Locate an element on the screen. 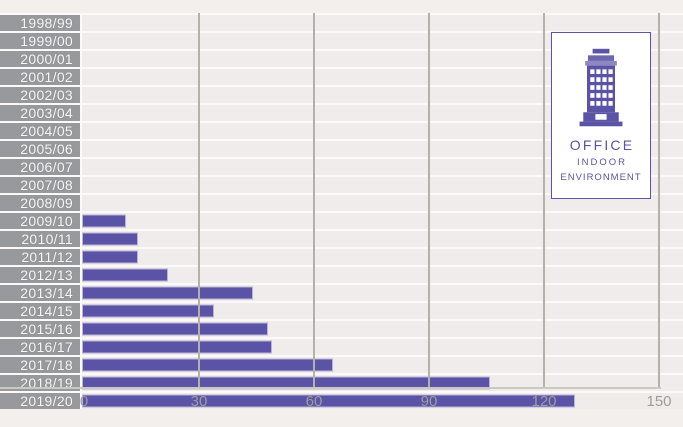 The height and width of the screenshot is (427, 683). category-label: 2019/20 is located at coordinates (41, 401).